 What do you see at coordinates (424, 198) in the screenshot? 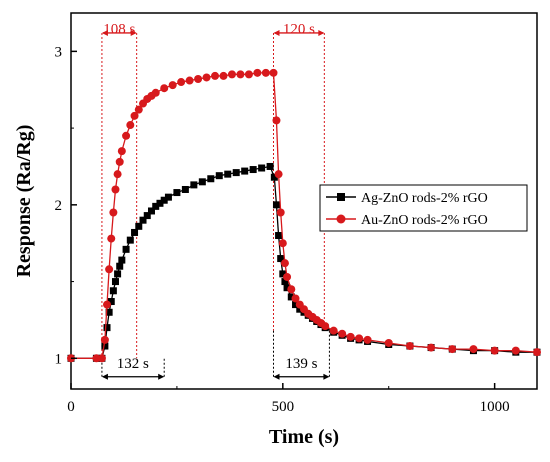
I see `legend-label-0: Ag-ZnO rods-2% rGO` at bounding box center [424, 198].